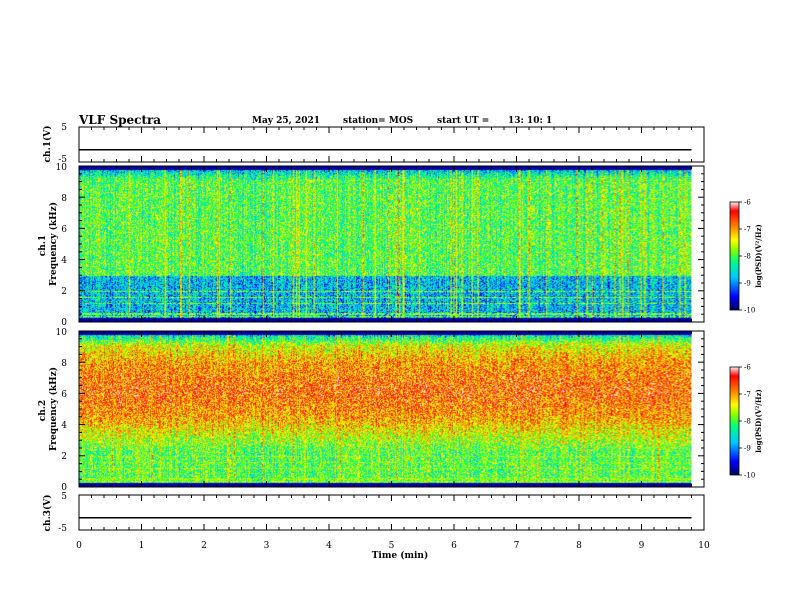 This screenshot has height=612, width=792. Describe the element at coordinates (64, 364) in the screenshot. I see `ch2-freq-tick-8: 8` at that location.